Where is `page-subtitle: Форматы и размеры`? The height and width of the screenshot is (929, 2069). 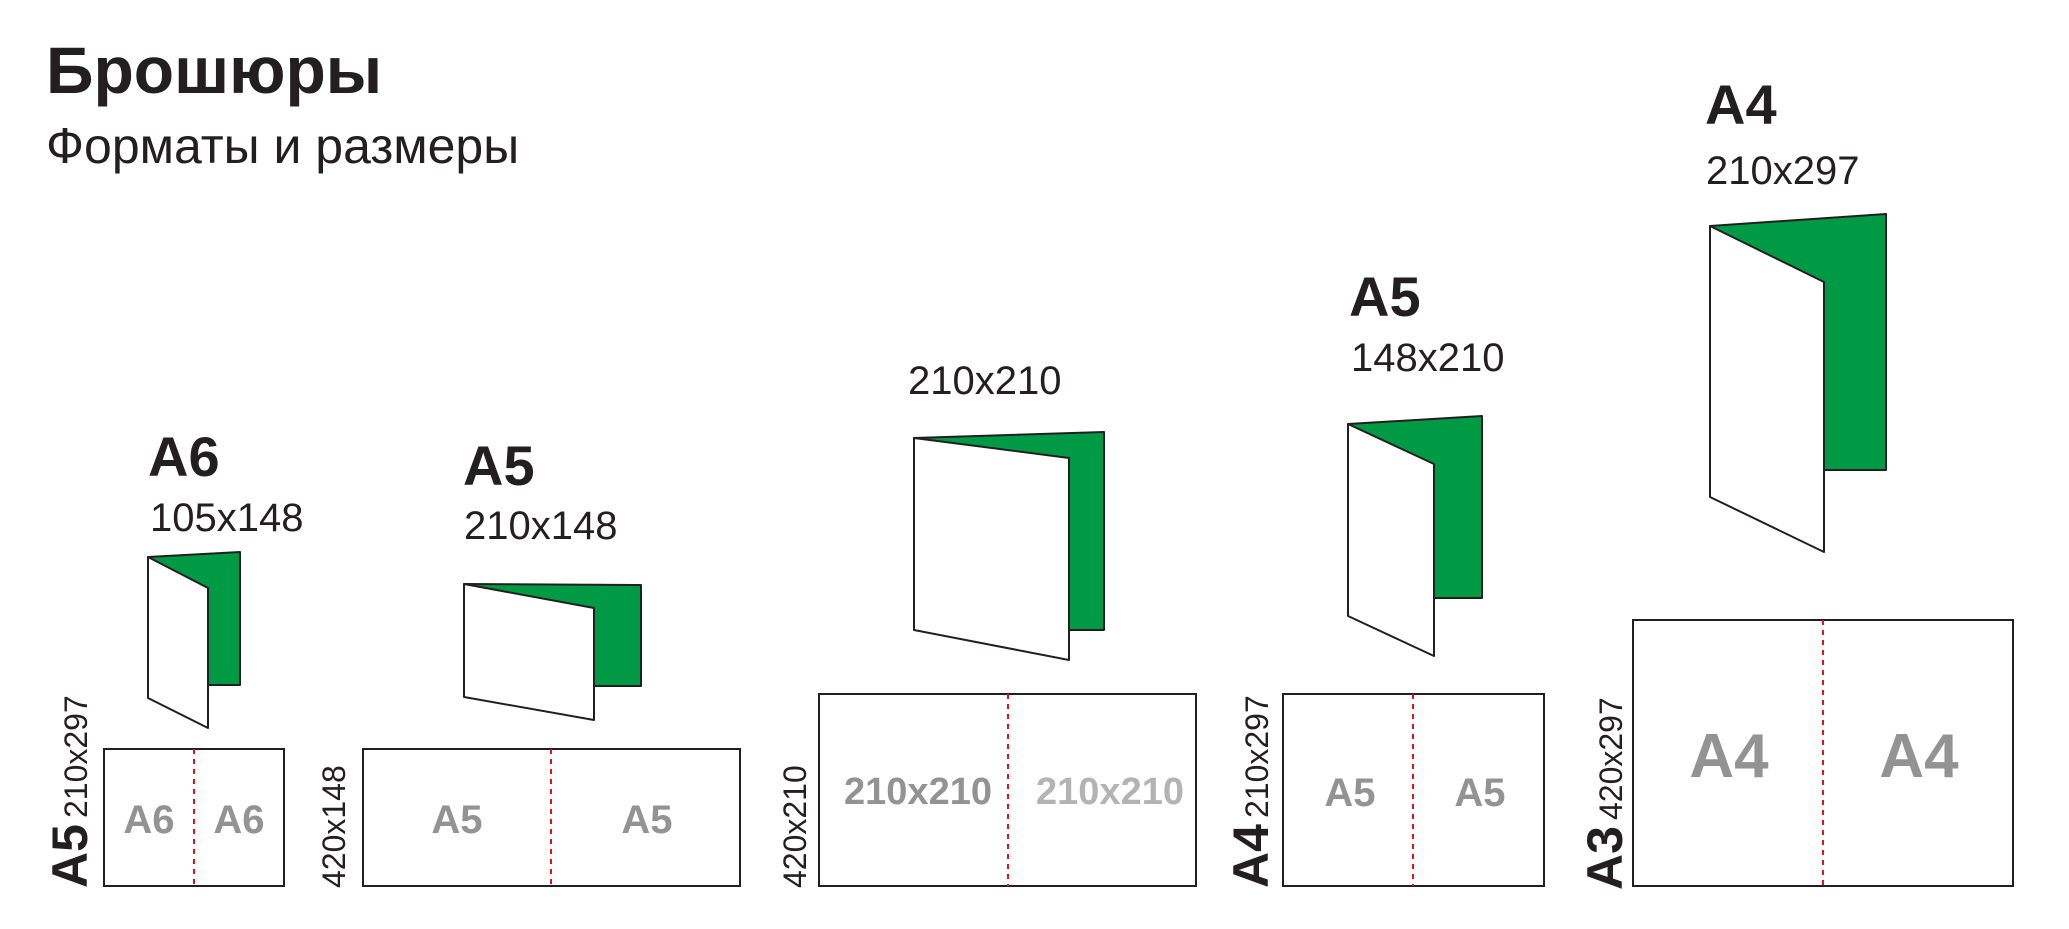
page-subtitle: Форматы и размеры is located at coordinates (282, 146).